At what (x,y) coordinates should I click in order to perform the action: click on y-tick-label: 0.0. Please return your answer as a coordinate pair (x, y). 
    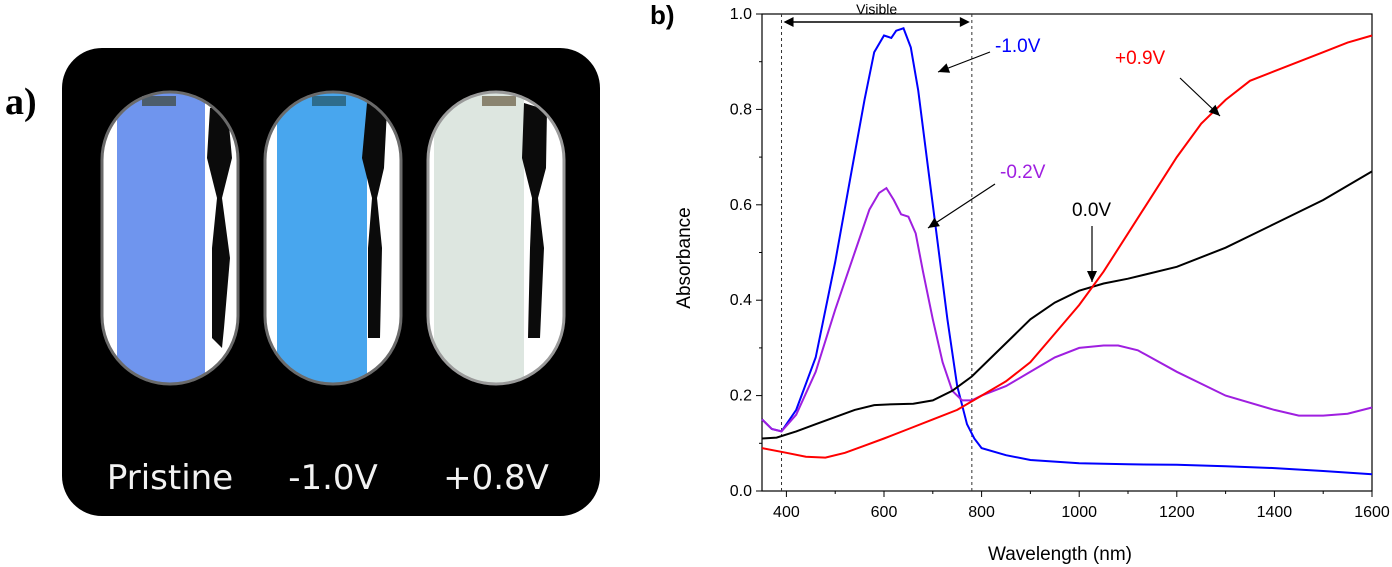
    Looking at the image, I should click on (741, 491).